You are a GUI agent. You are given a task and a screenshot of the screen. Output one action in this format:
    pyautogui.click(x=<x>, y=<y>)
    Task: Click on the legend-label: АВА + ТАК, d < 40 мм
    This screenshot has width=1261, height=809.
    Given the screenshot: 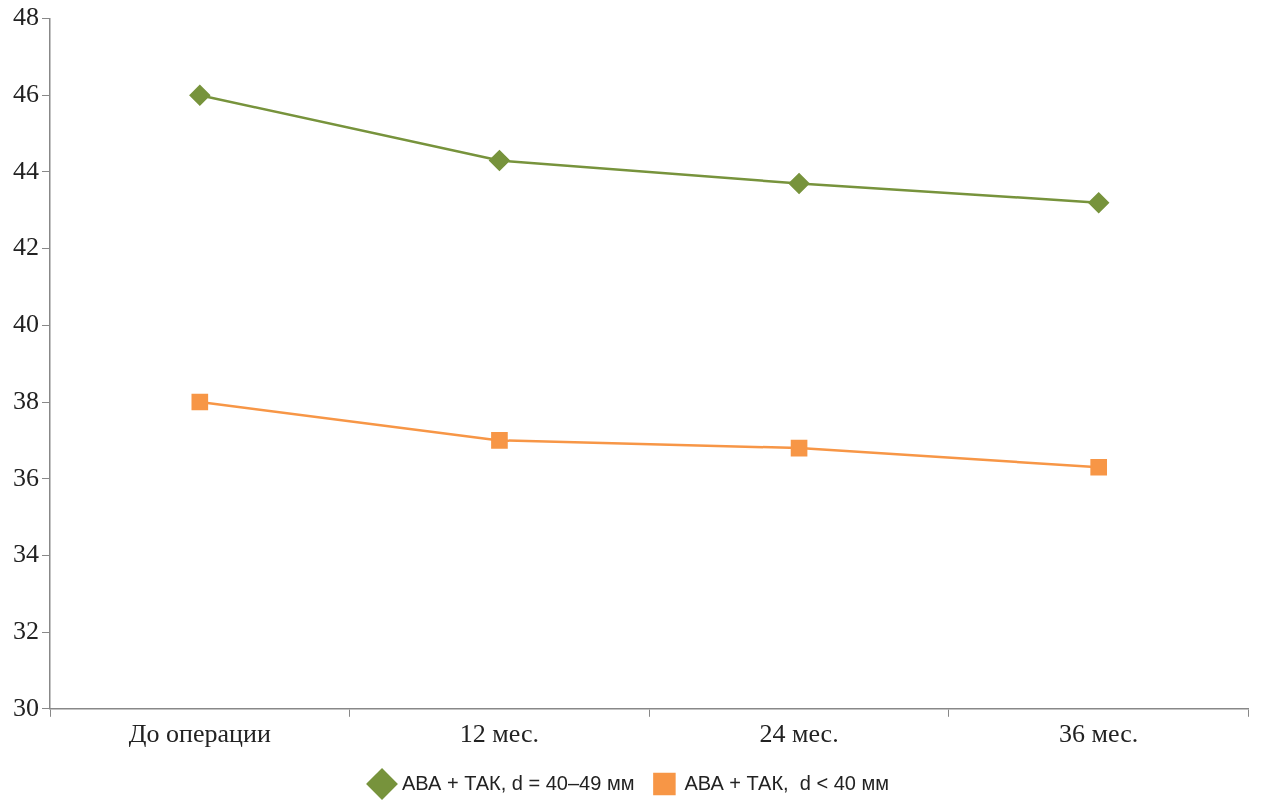 What is the action you would take?
    pyautogui.click(x=786, y=782)
    